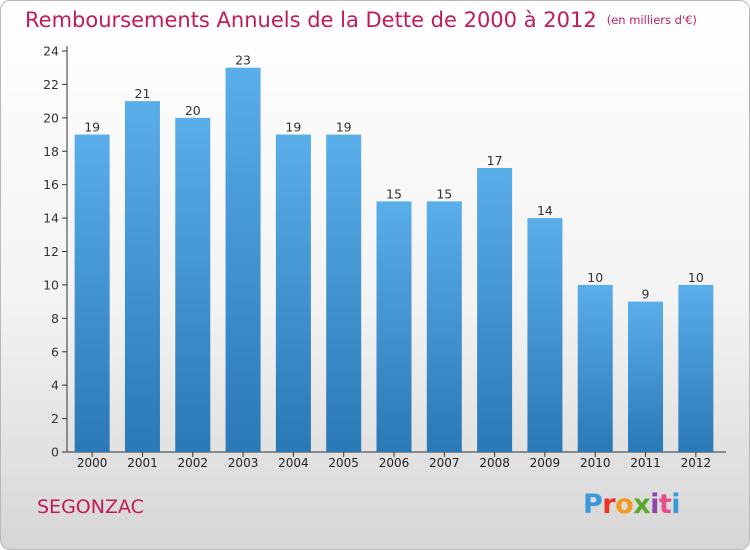  I want to click on x-tick-label: 2008, so click(494, 463).